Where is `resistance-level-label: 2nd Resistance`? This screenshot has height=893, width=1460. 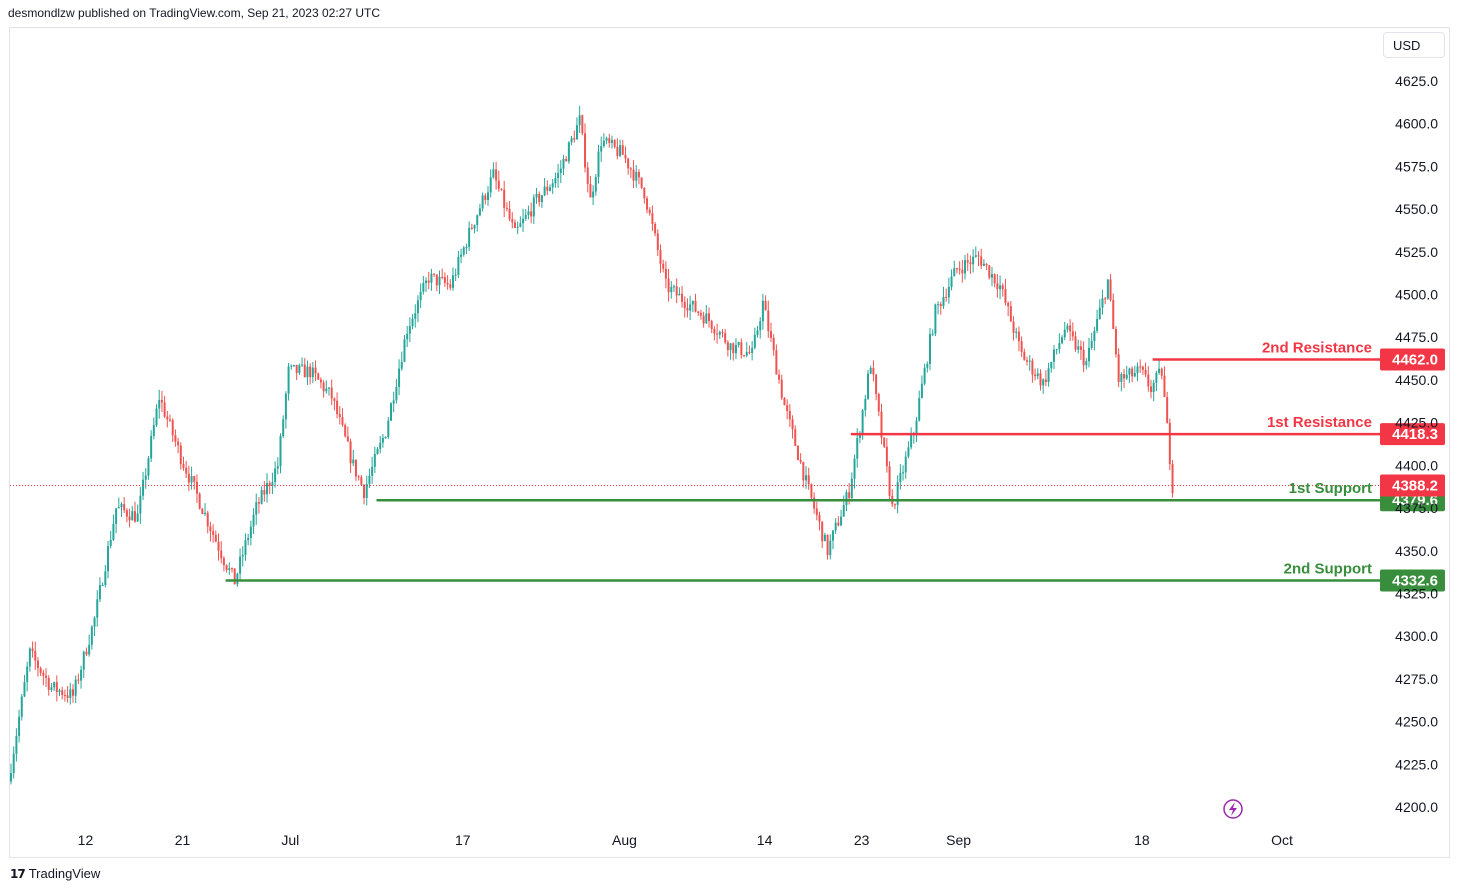 resistance-level-label: 2nd Resistance is located at coordinates (1317, 347).